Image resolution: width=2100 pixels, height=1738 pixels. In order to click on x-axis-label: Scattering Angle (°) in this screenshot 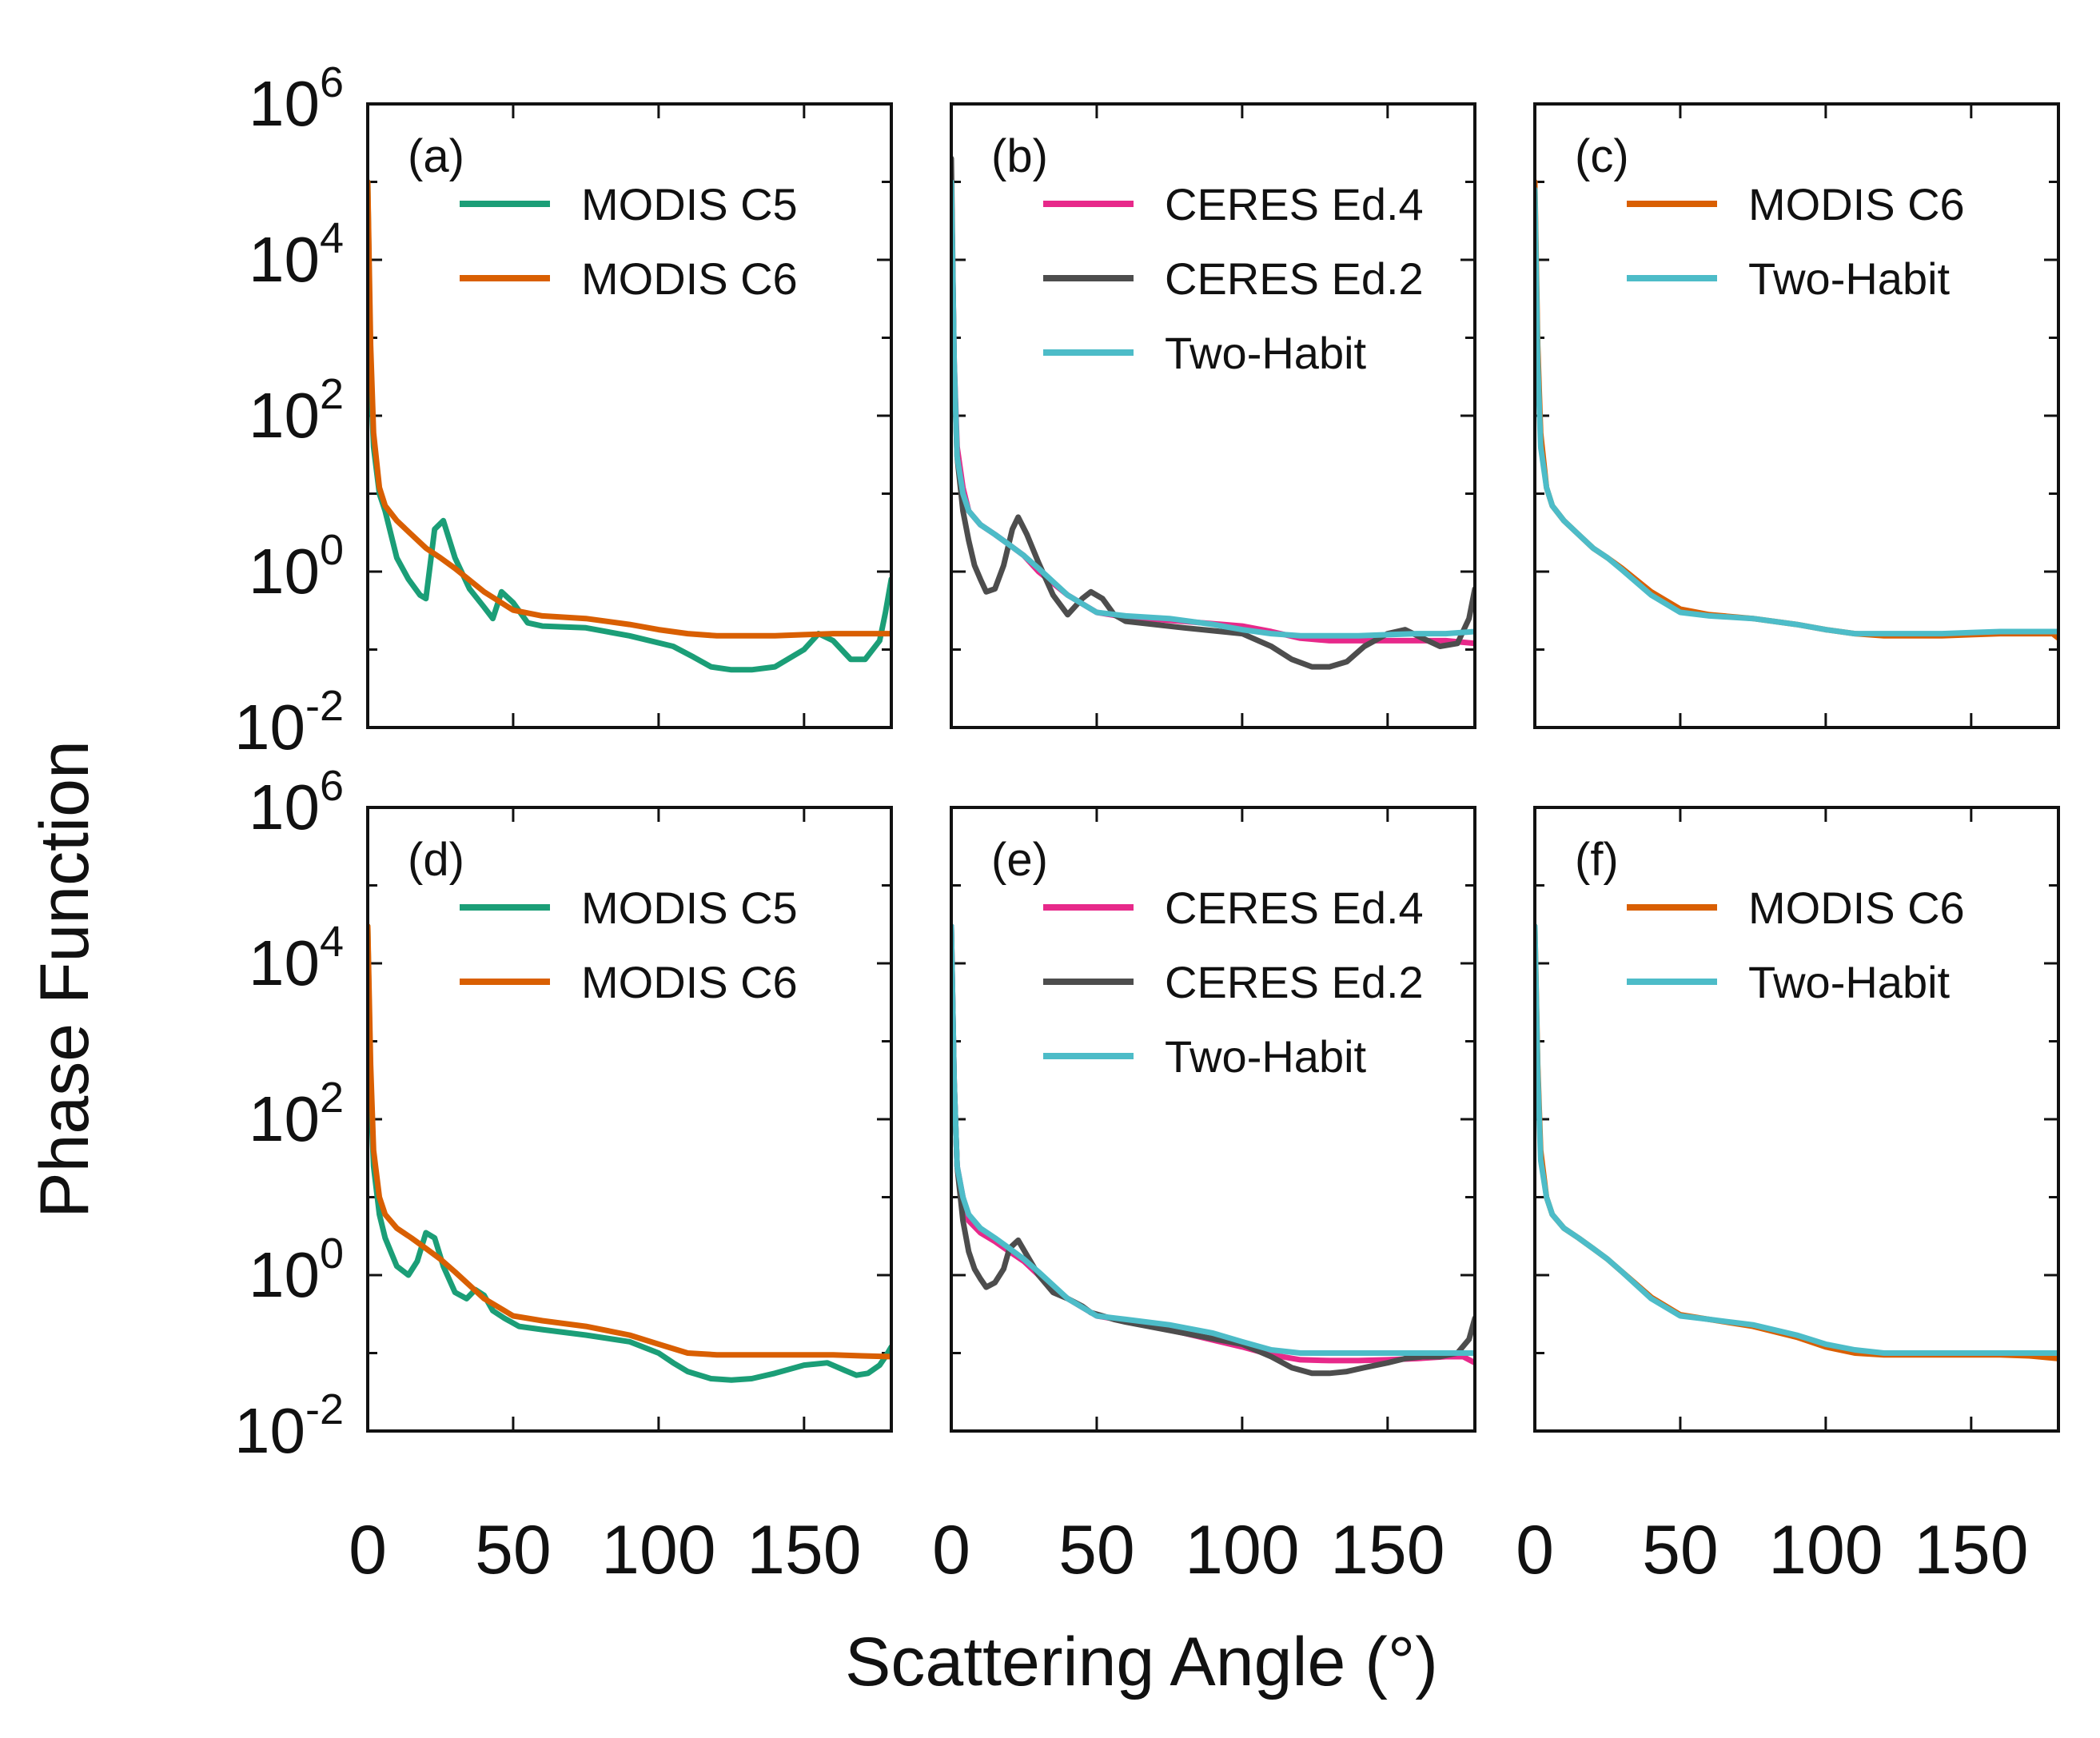, I will do `click(1141, 1662)`.